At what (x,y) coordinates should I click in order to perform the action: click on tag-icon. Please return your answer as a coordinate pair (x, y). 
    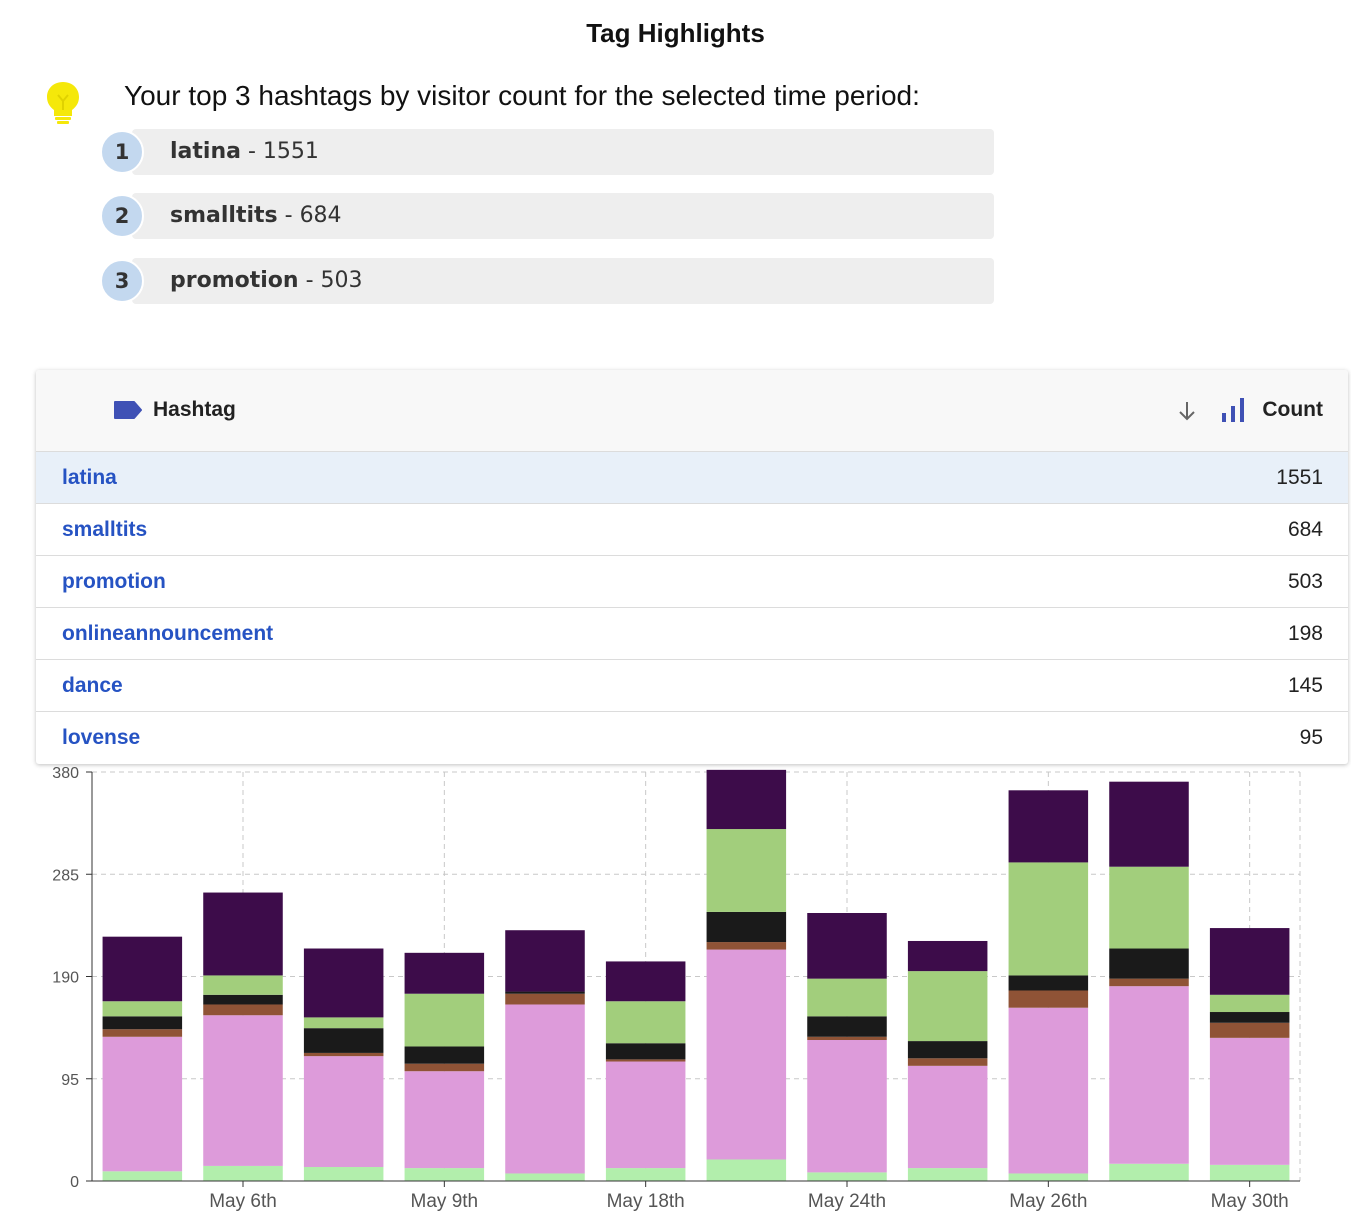
    Looking at the image, I should click on (128, 410).